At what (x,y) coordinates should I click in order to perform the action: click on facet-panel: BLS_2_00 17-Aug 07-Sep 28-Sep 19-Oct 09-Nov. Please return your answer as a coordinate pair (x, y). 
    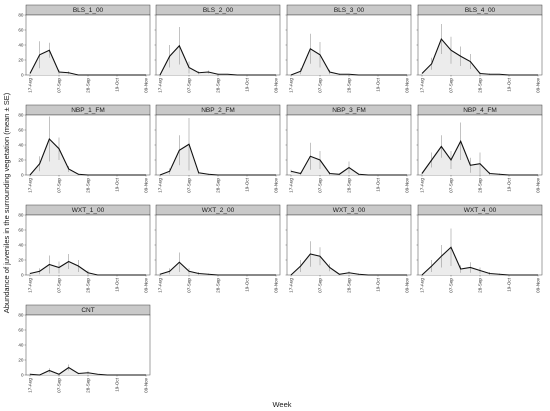
    Looking at the image, I should click on (217, 48).